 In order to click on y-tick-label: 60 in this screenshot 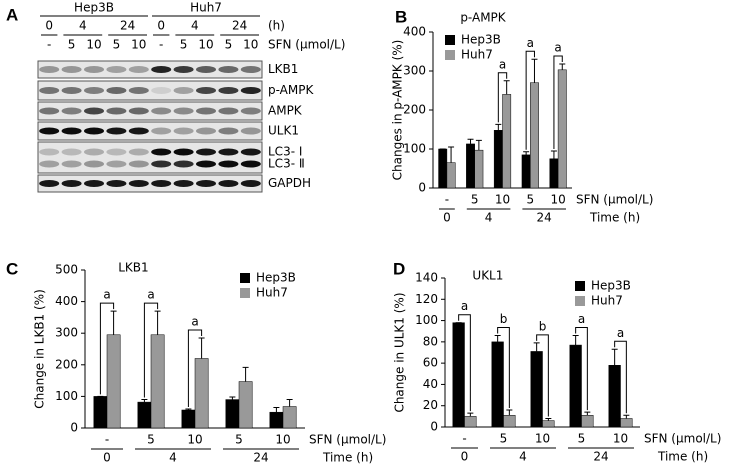, I will do `click(430, 363)`.